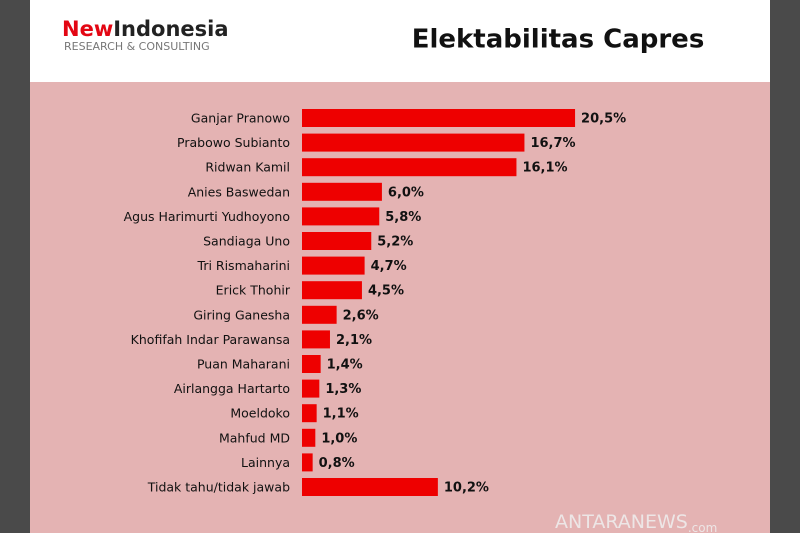 The height and width of the screenshot is (533, 800). Describe the element at coordinates (400, 41) in the screenshot. I see `header` at that location.